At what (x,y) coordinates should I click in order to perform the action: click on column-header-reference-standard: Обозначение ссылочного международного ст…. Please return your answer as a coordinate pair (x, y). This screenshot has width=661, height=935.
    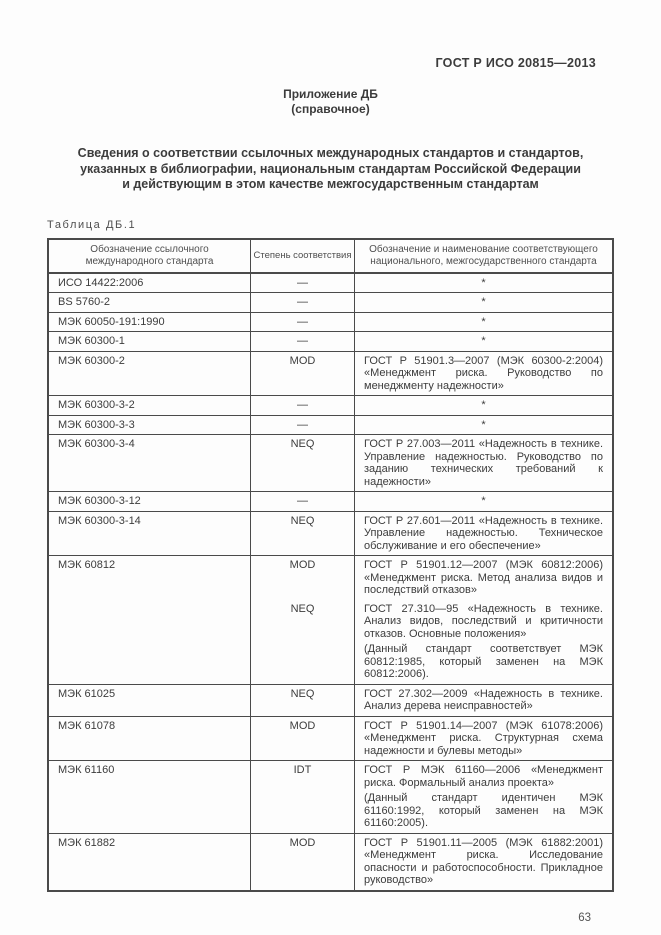
    Looking at the image, I should click on (150, 255).